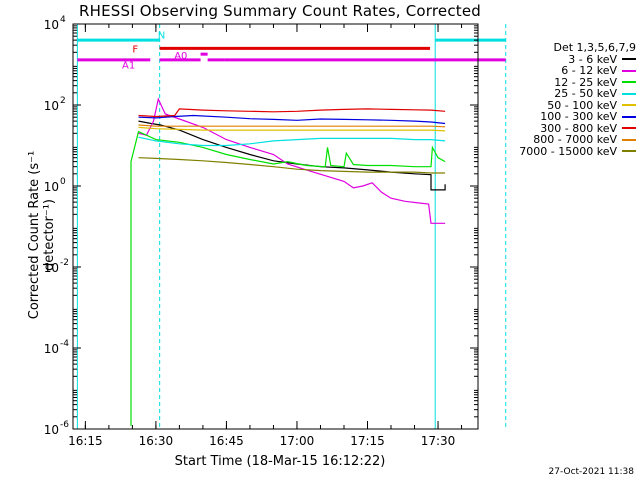 The height and width of the screenshot is (480, 640). I want to click on y-tick-exponent: 0, so click(63, 182).